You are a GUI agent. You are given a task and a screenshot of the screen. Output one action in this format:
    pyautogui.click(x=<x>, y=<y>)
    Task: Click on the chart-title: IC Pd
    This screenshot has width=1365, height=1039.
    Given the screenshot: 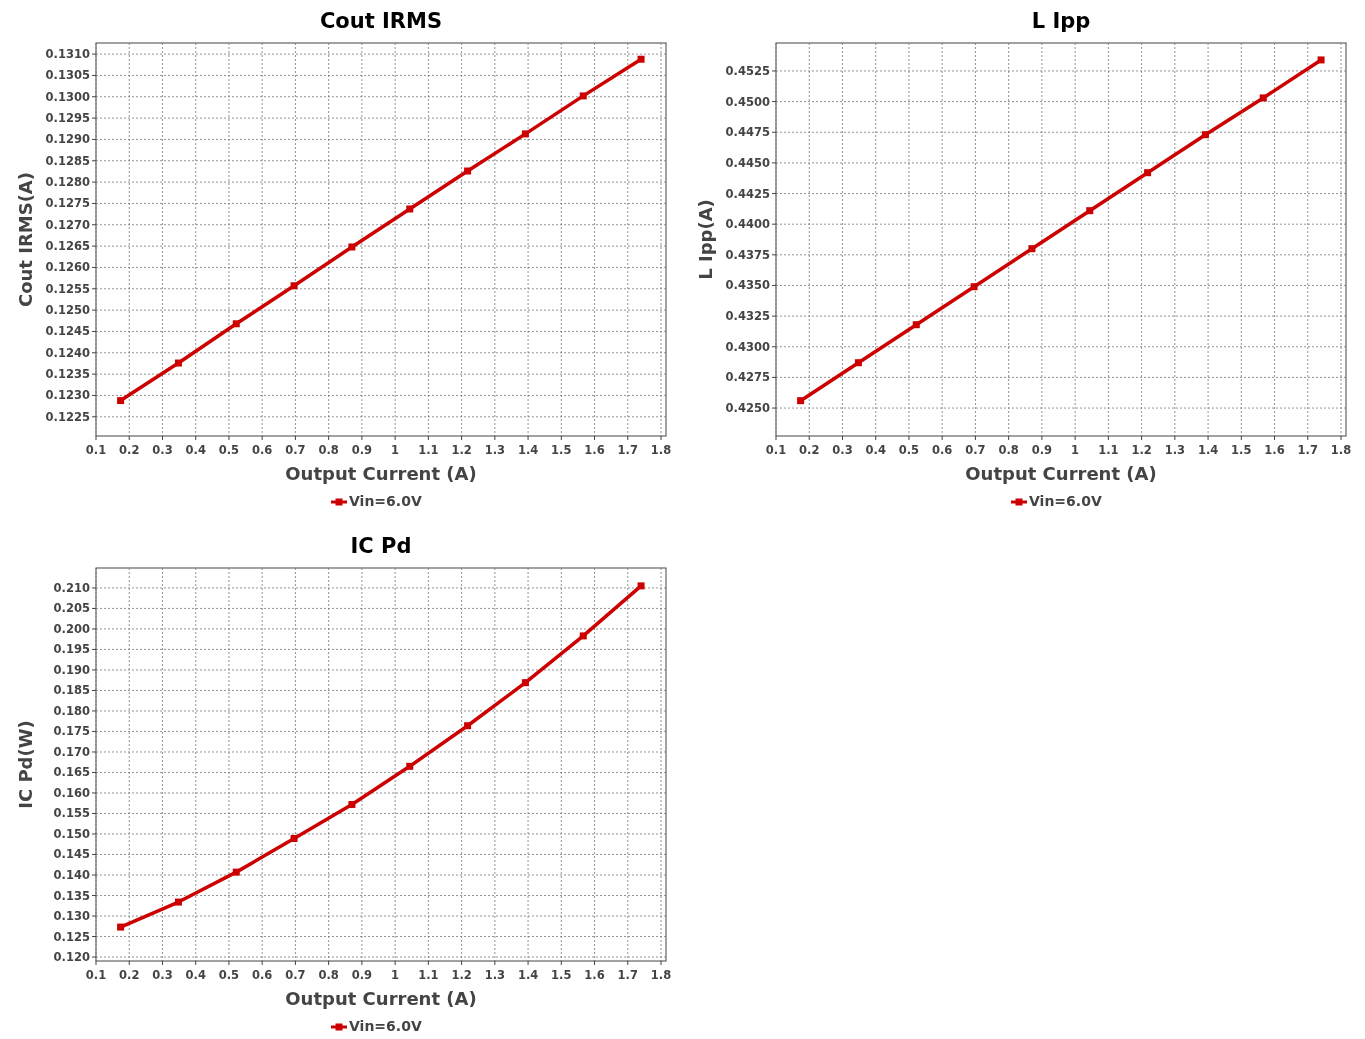 What is the action you would take?
    pyautogui.click(x=381, y=546)
    